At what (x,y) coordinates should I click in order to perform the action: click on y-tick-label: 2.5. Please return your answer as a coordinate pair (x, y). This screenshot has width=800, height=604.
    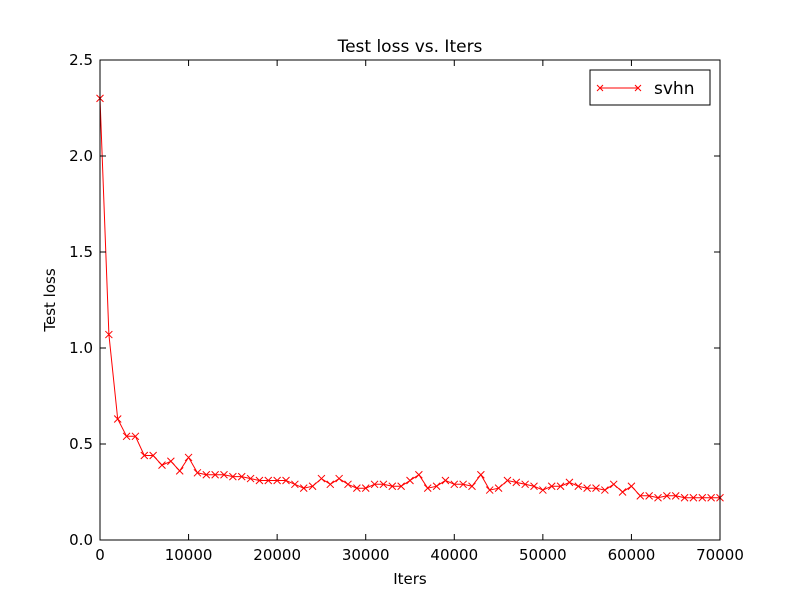
    Looking at the image, I should click on (81, 60).